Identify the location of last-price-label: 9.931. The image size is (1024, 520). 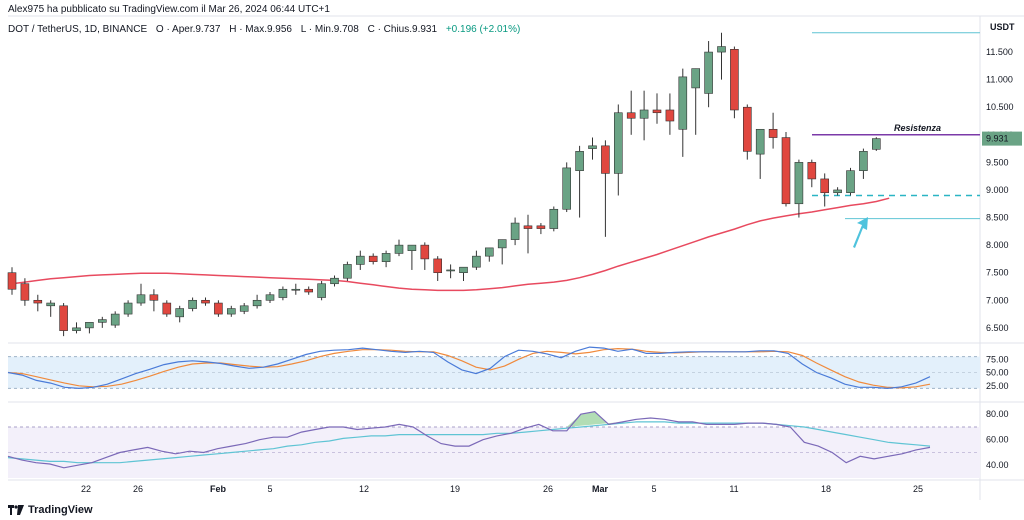
(997, 139).